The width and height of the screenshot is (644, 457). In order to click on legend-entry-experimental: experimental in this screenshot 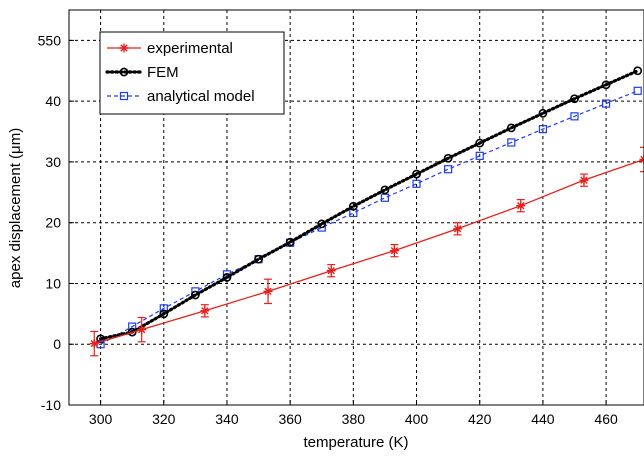, I will do `click(170, 48)`.